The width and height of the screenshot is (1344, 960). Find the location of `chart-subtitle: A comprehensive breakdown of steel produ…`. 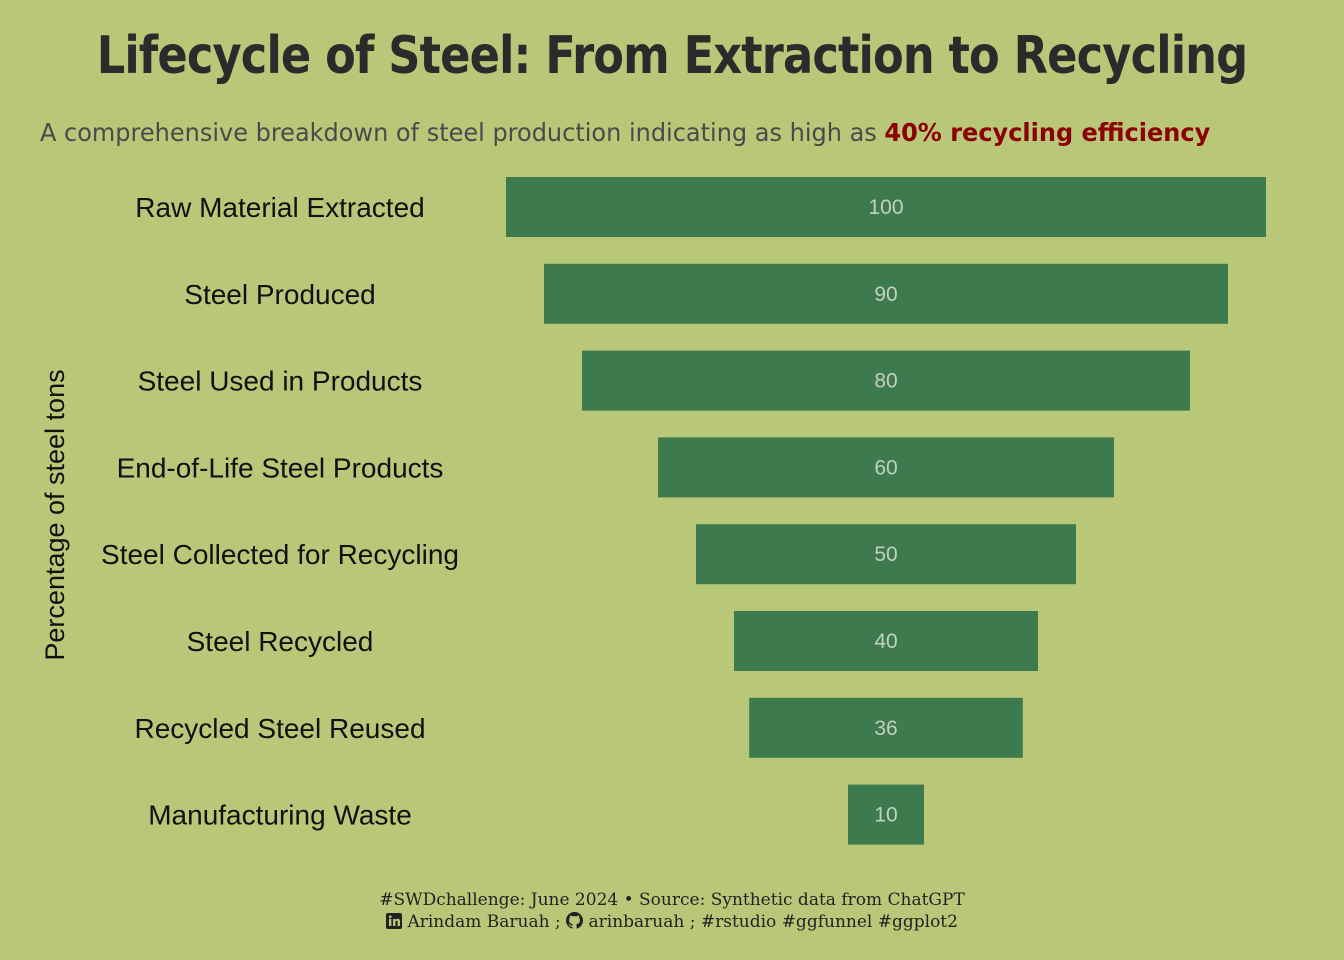

chart-subtitle: A comprehensive breakdown of steel produ… is located at coordinates (625, 132).